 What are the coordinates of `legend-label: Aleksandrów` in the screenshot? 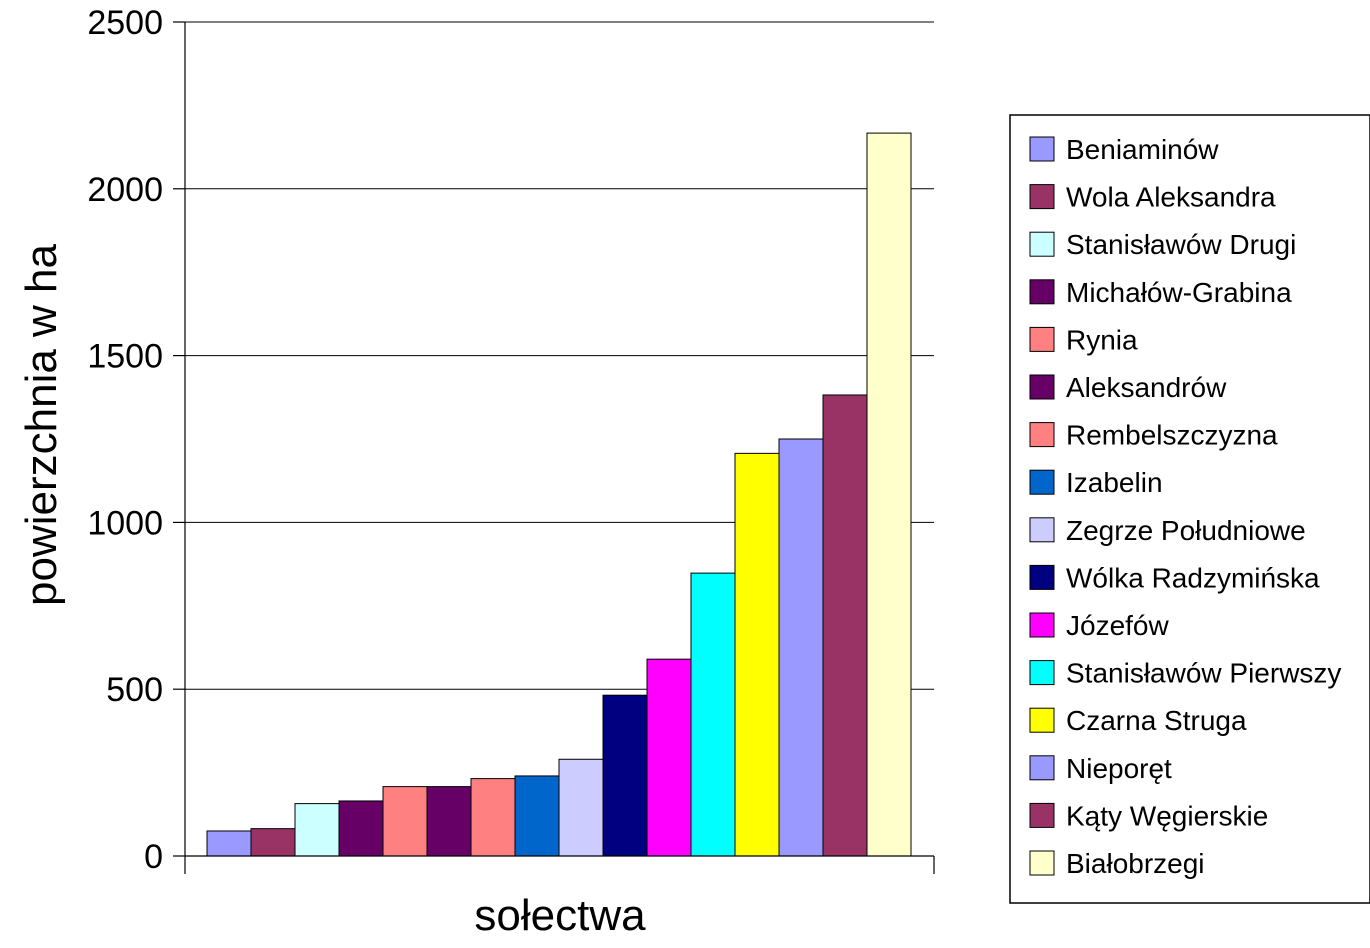 It's located at (1146, 387).